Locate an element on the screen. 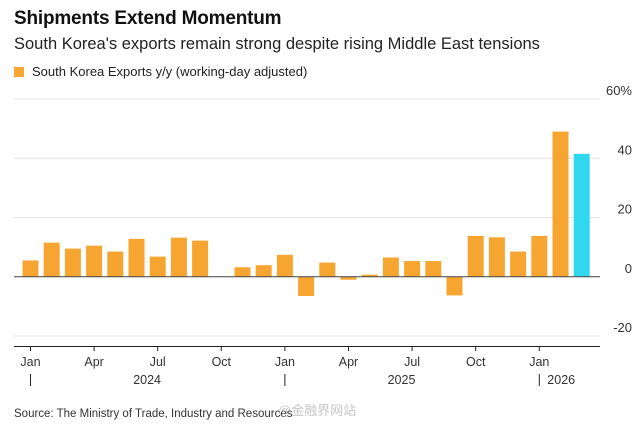  bar-mar-2024 is located at coordinates (72, 262).